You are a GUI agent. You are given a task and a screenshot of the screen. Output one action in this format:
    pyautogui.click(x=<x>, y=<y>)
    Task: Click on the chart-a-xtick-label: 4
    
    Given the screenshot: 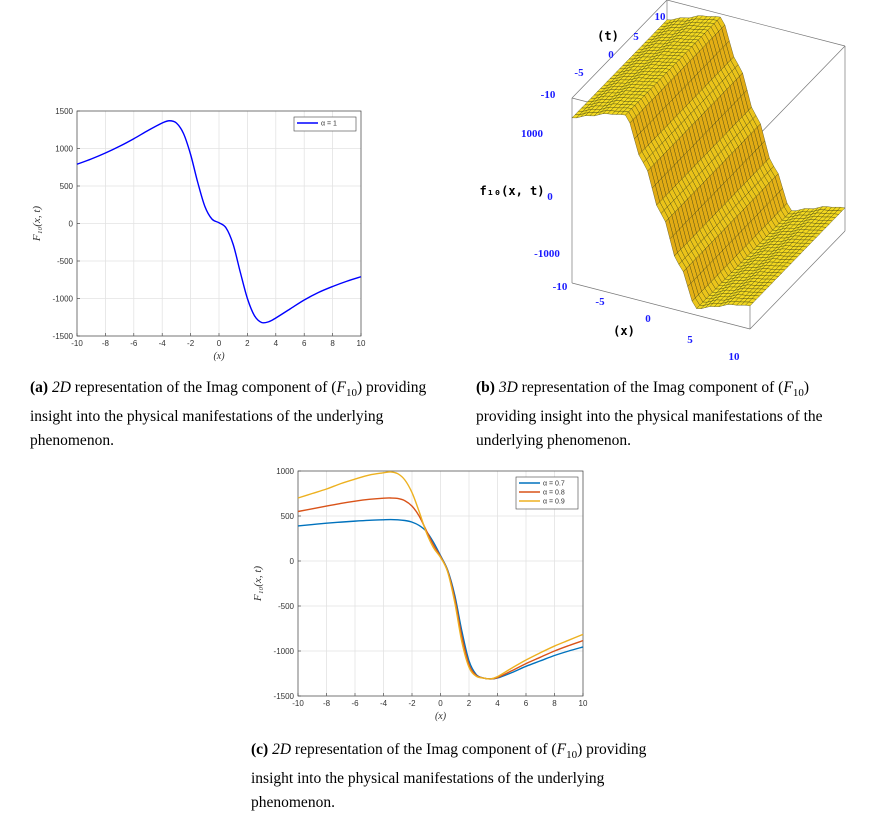 What is the action you would take?
    pyautogui.click(x=276, y=343)
    